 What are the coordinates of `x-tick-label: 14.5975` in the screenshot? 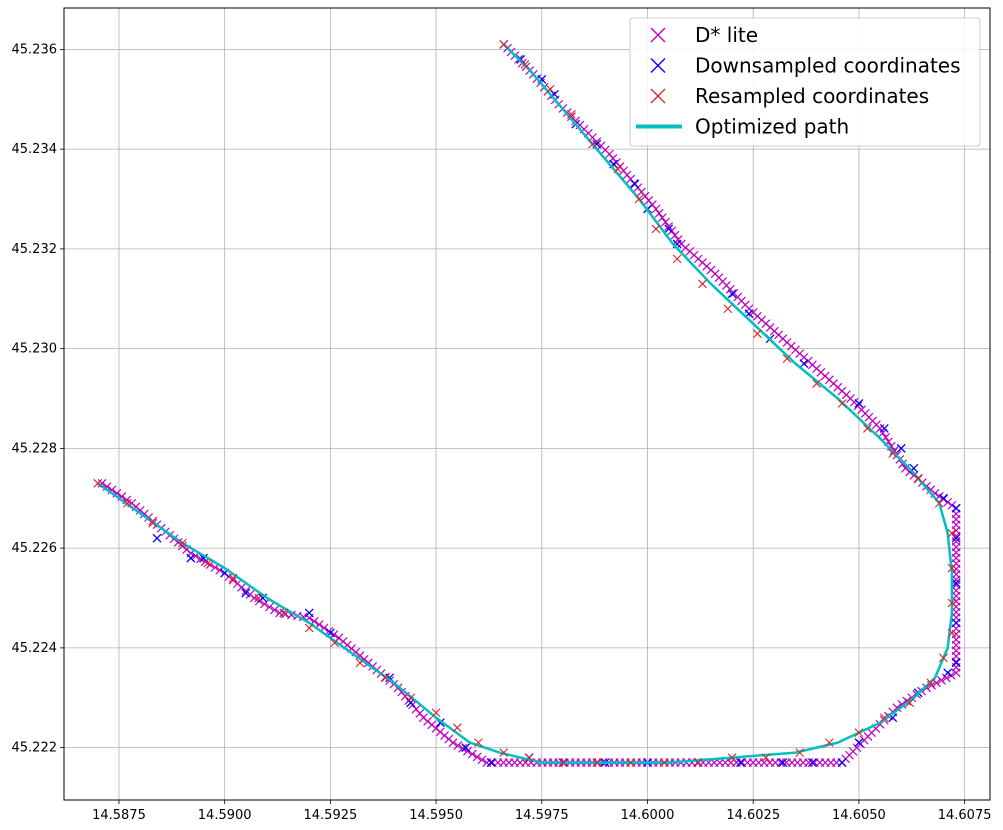 It's located at (542, 815).